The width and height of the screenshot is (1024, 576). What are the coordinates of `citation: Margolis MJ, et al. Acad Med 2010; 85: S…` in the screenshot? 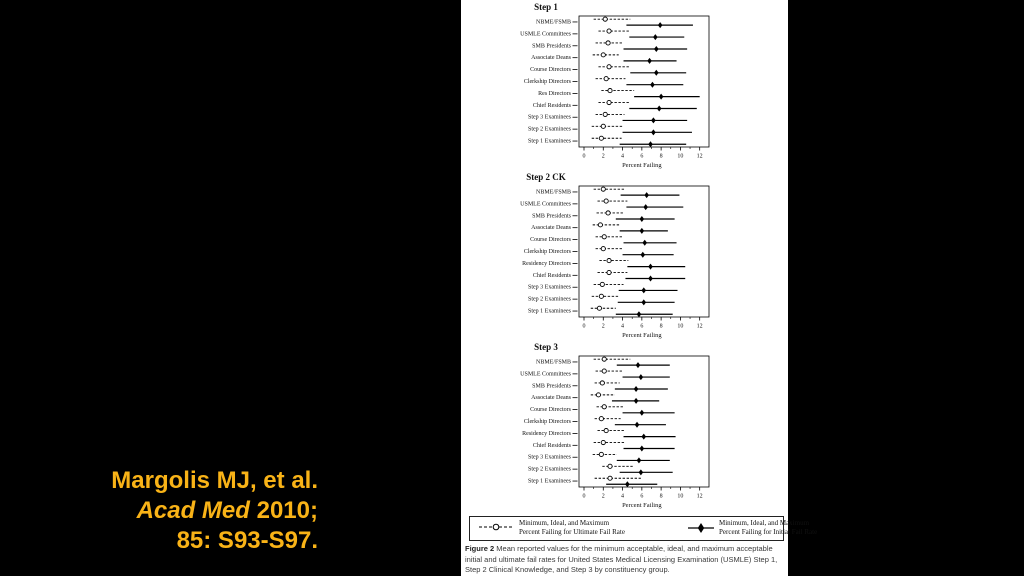 It's located at (159, 511).